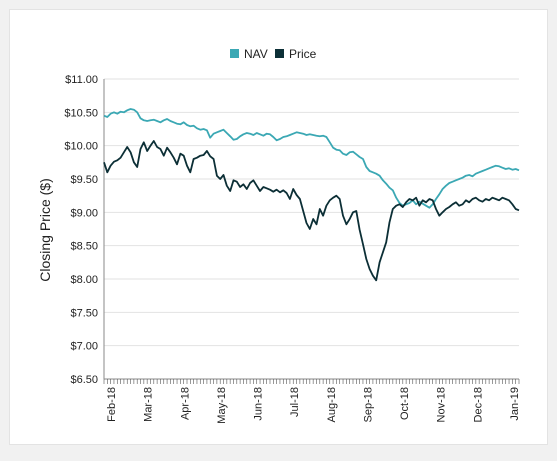  Describe the element at coordinates (84, 280) in the screenshot. I see `y-tick-label: $8.00` at that location.